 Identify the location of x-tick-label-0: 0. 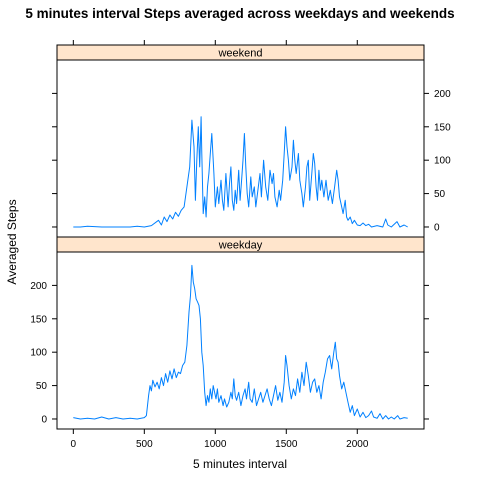
(74, 444).